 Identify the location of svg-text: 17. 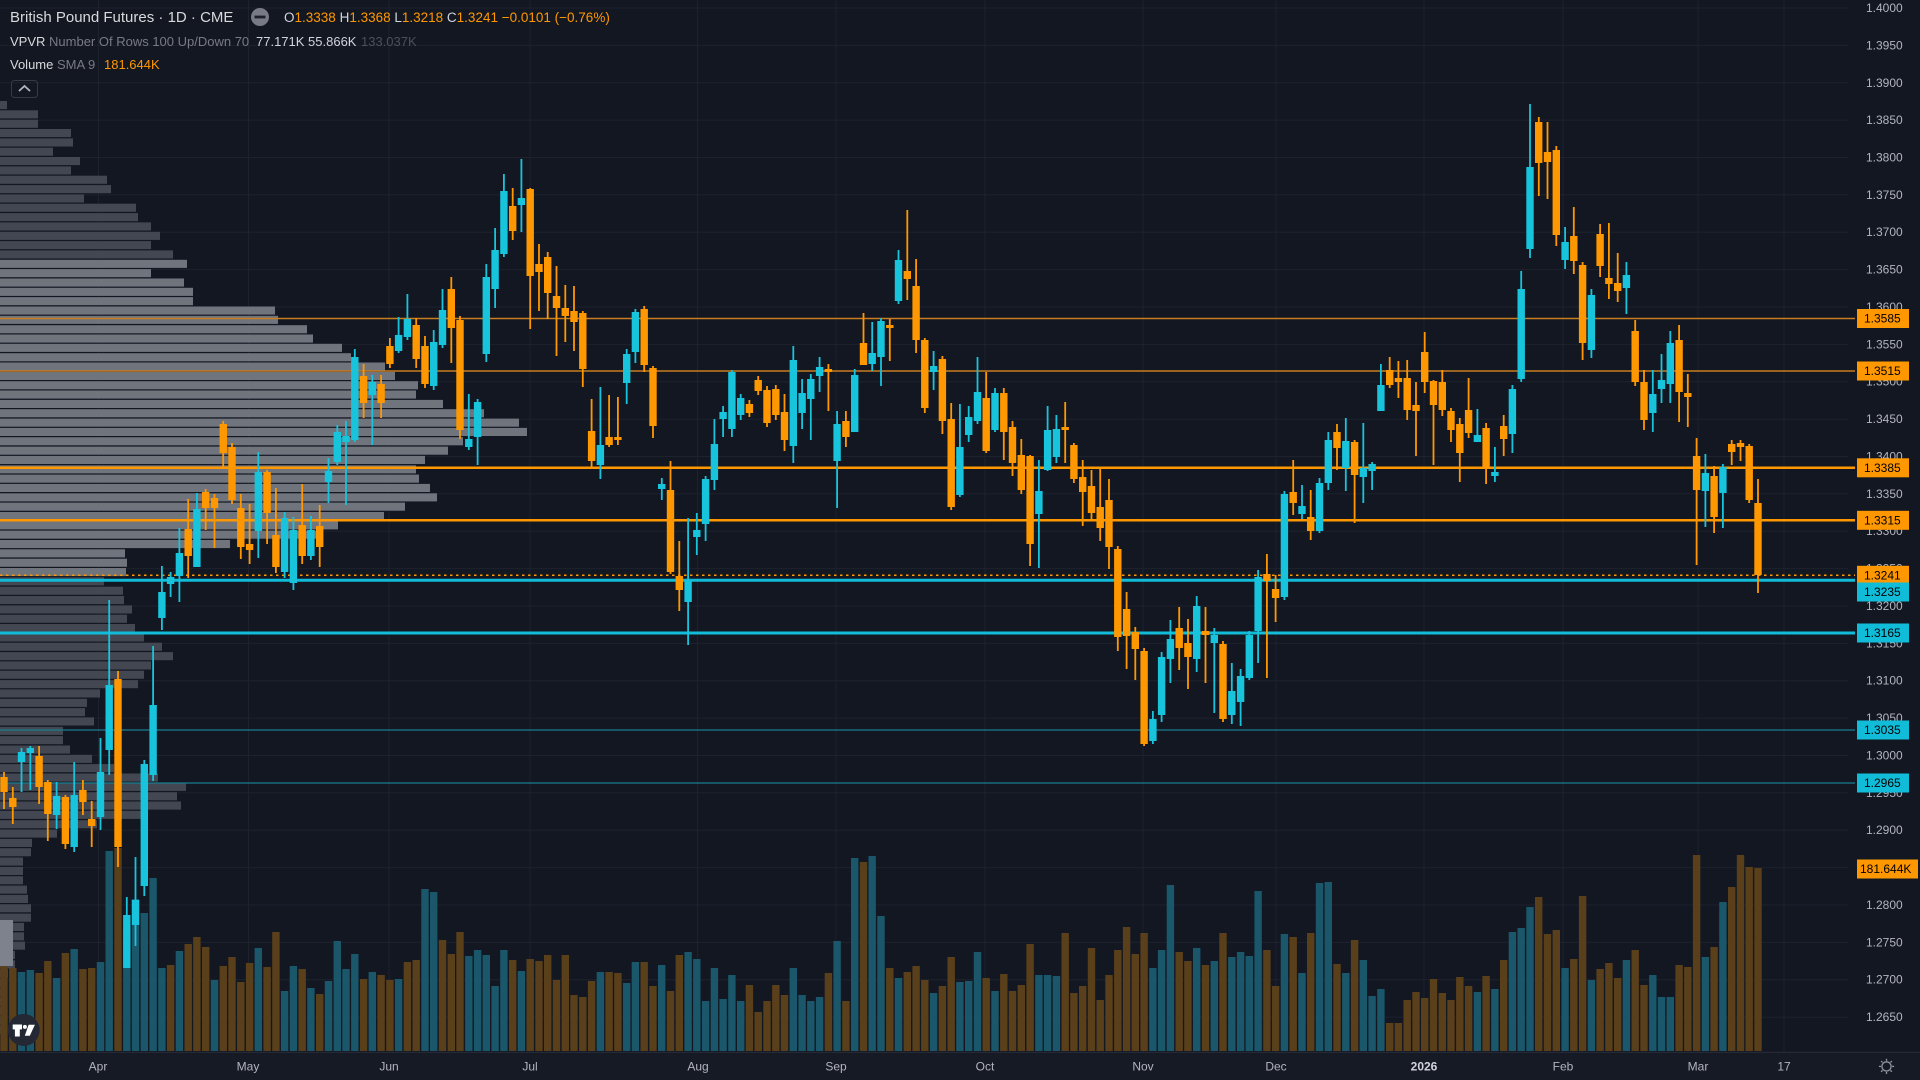
(1784, 1067).